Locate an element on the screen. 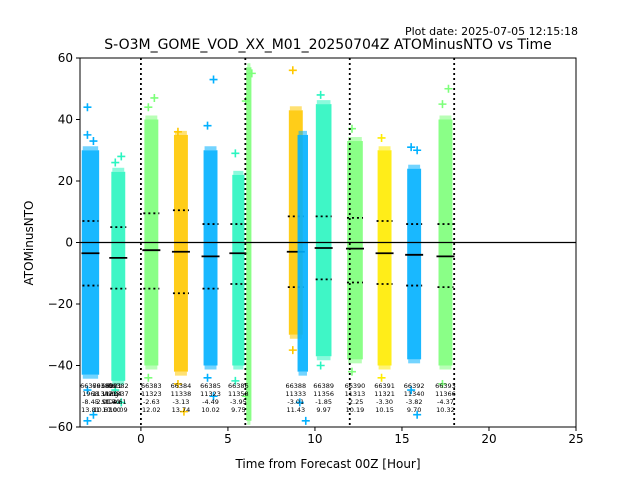 The height and width of the screenshot is (484, 640). band-stat-label: 11340 is located at coordinates (414, 394).